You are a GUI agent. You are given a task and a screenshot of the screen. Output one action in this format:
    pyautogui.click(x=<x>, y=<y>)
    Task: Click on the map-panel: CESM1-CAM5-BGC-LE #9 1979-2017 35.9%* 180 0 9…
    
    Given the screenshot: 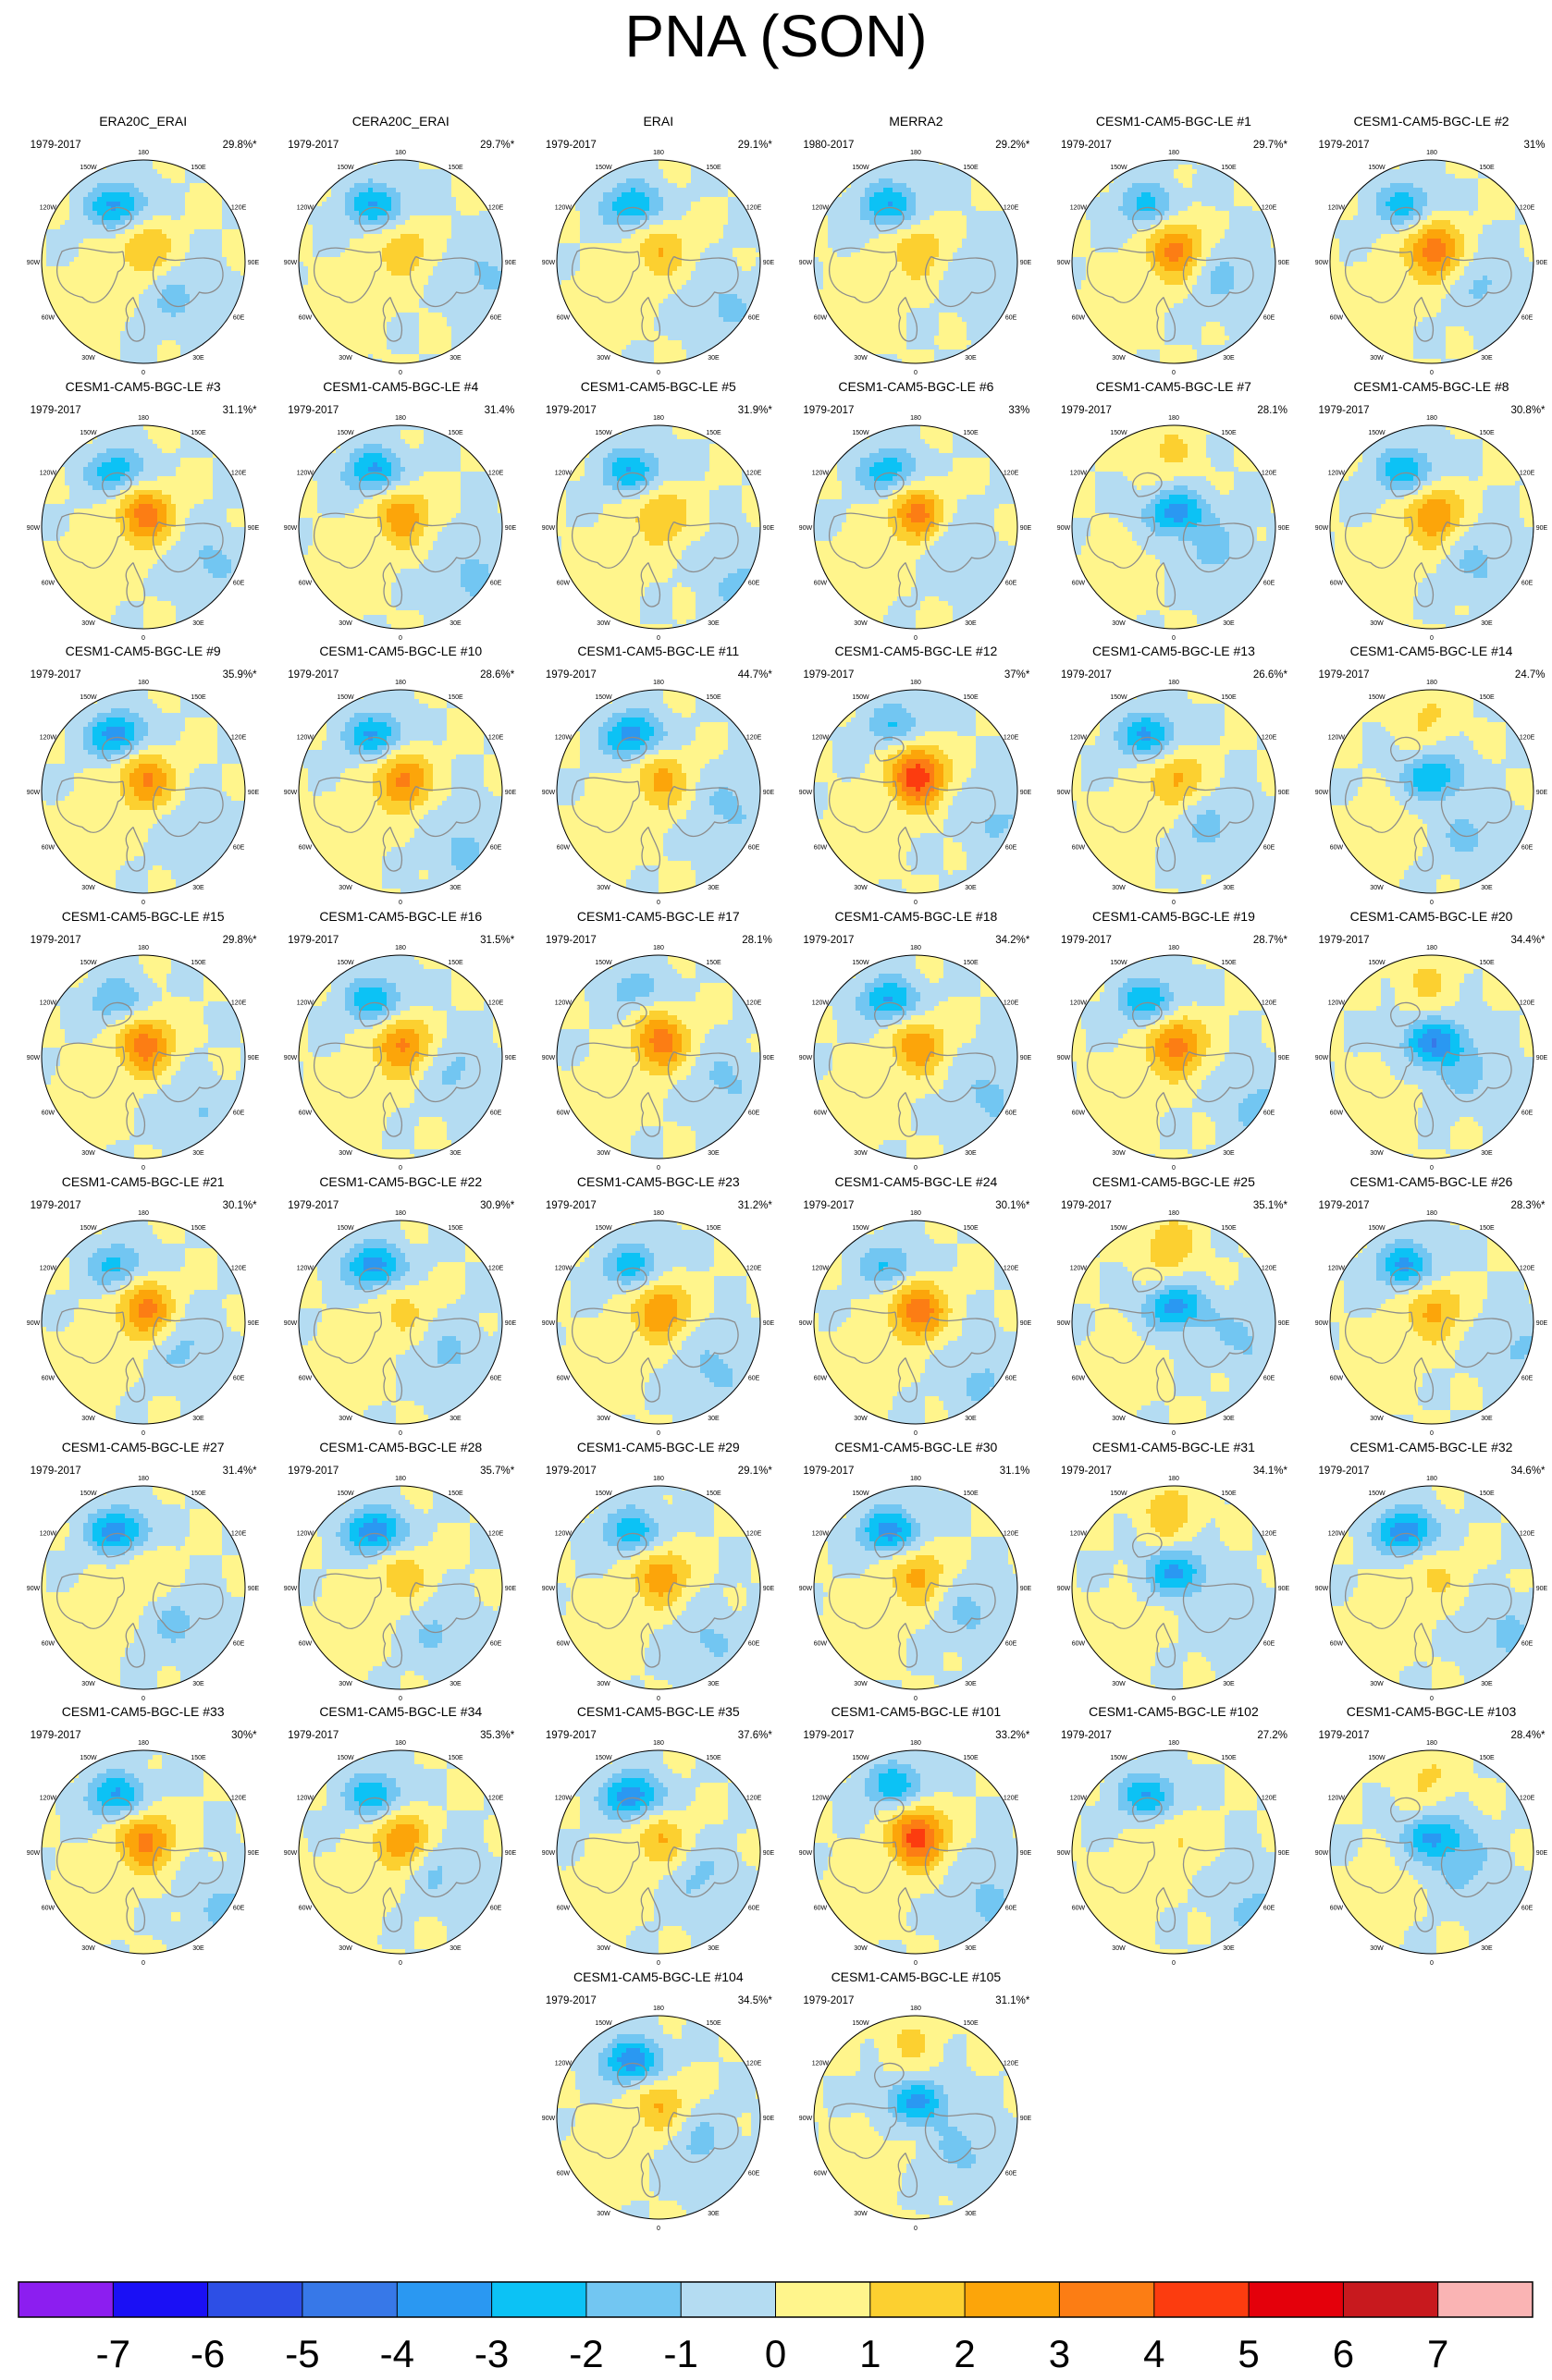 What is the action you would take?
    pyautogui.click(x=143, y=775)
    